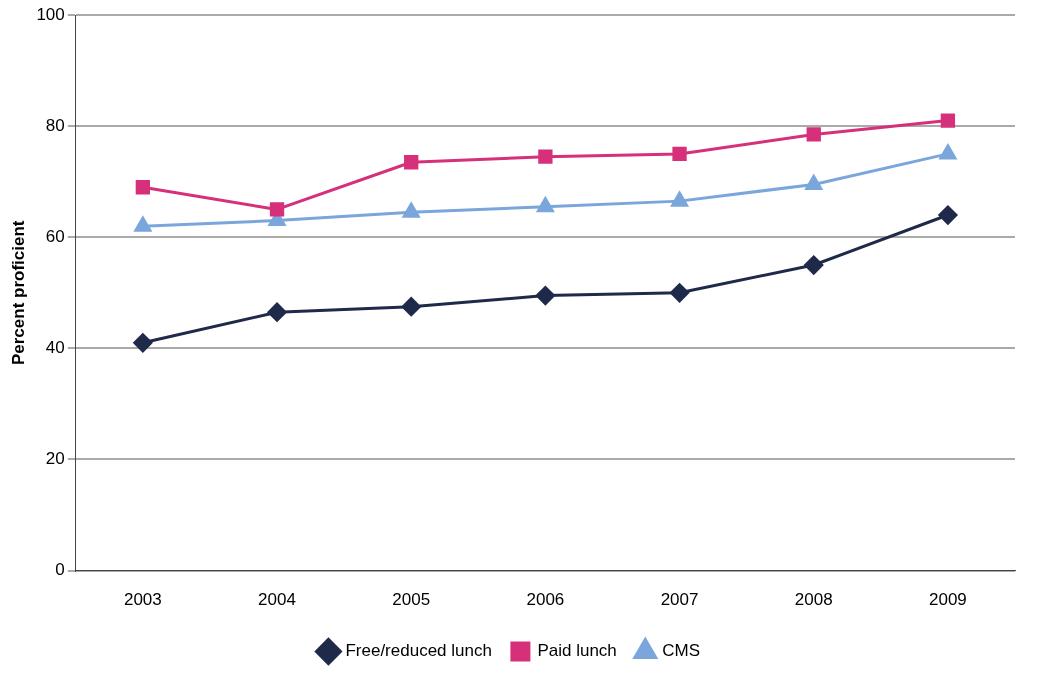 The height and width of the screenshot is (675, 1045). I want to click on x-tick-label: 2005, so click(411, 600).